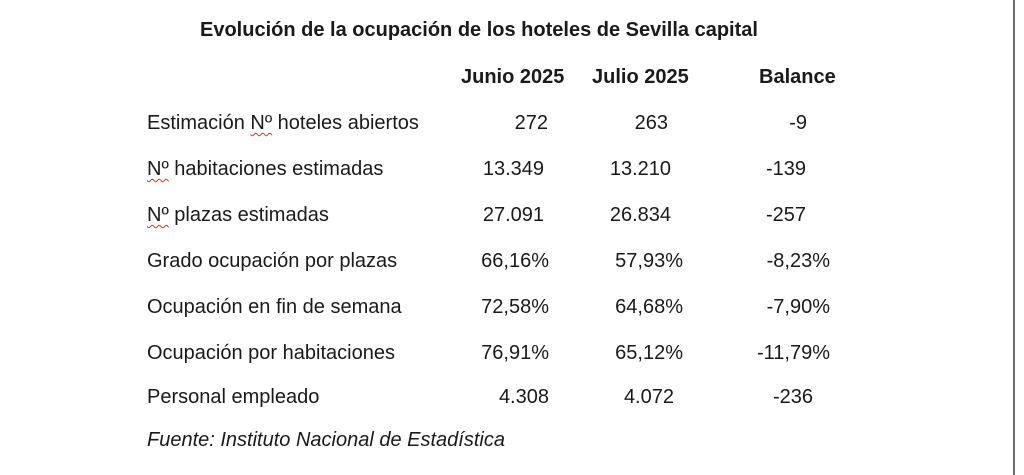 The width and height of the screenshot is (1024, 475). Describe the element at coordinates (238, 215) in the screenshot. I see `row-label: Nº plazas estimadas` at that location.